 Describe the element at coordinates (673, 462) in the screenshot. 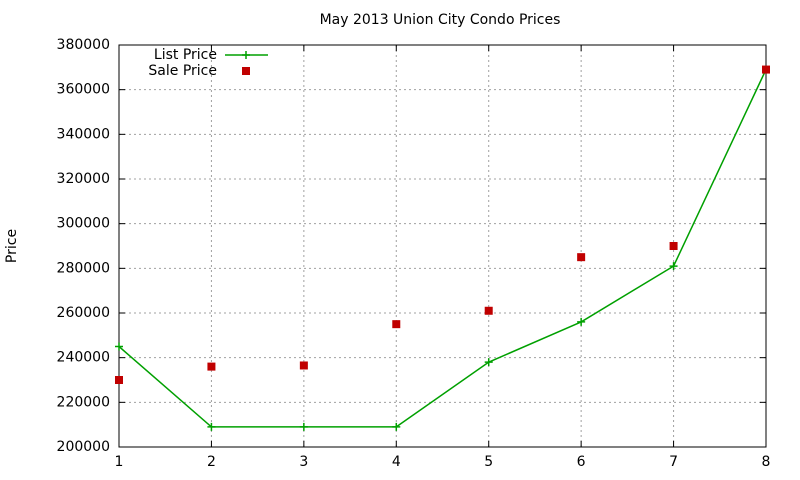

I see `x-tick-label: 7` at that location.